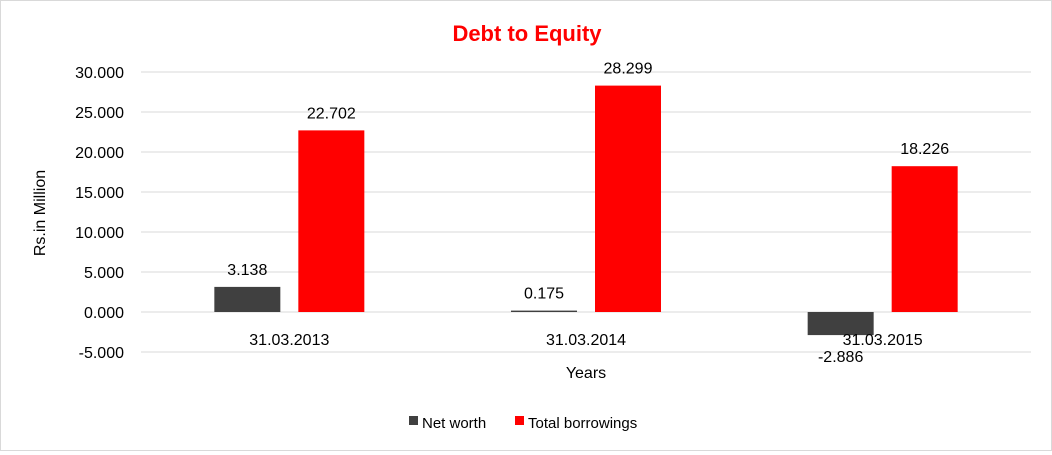 The height and width of the screenshot is (455, 1052). I want to click on legend: Net worth Total borrowings, so click(523, 423).